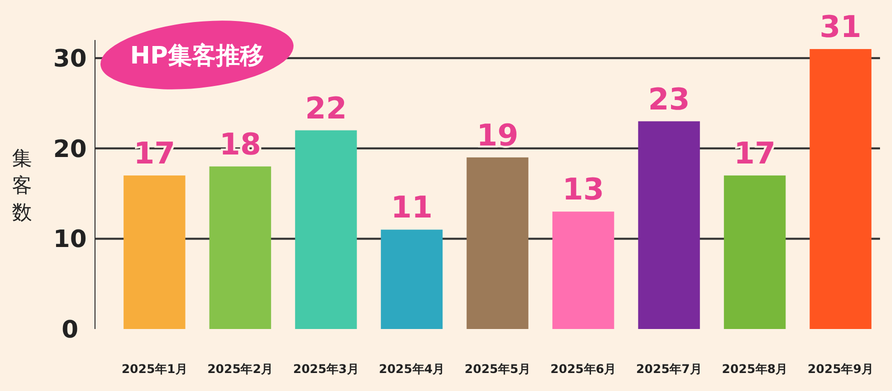 Image resolution: width=892 pixels, height=391 pixels. What do you see at coordinates (70, 239) in the screenshot?
I see `y-tick-label: 10` at bounding box center [70, 239].